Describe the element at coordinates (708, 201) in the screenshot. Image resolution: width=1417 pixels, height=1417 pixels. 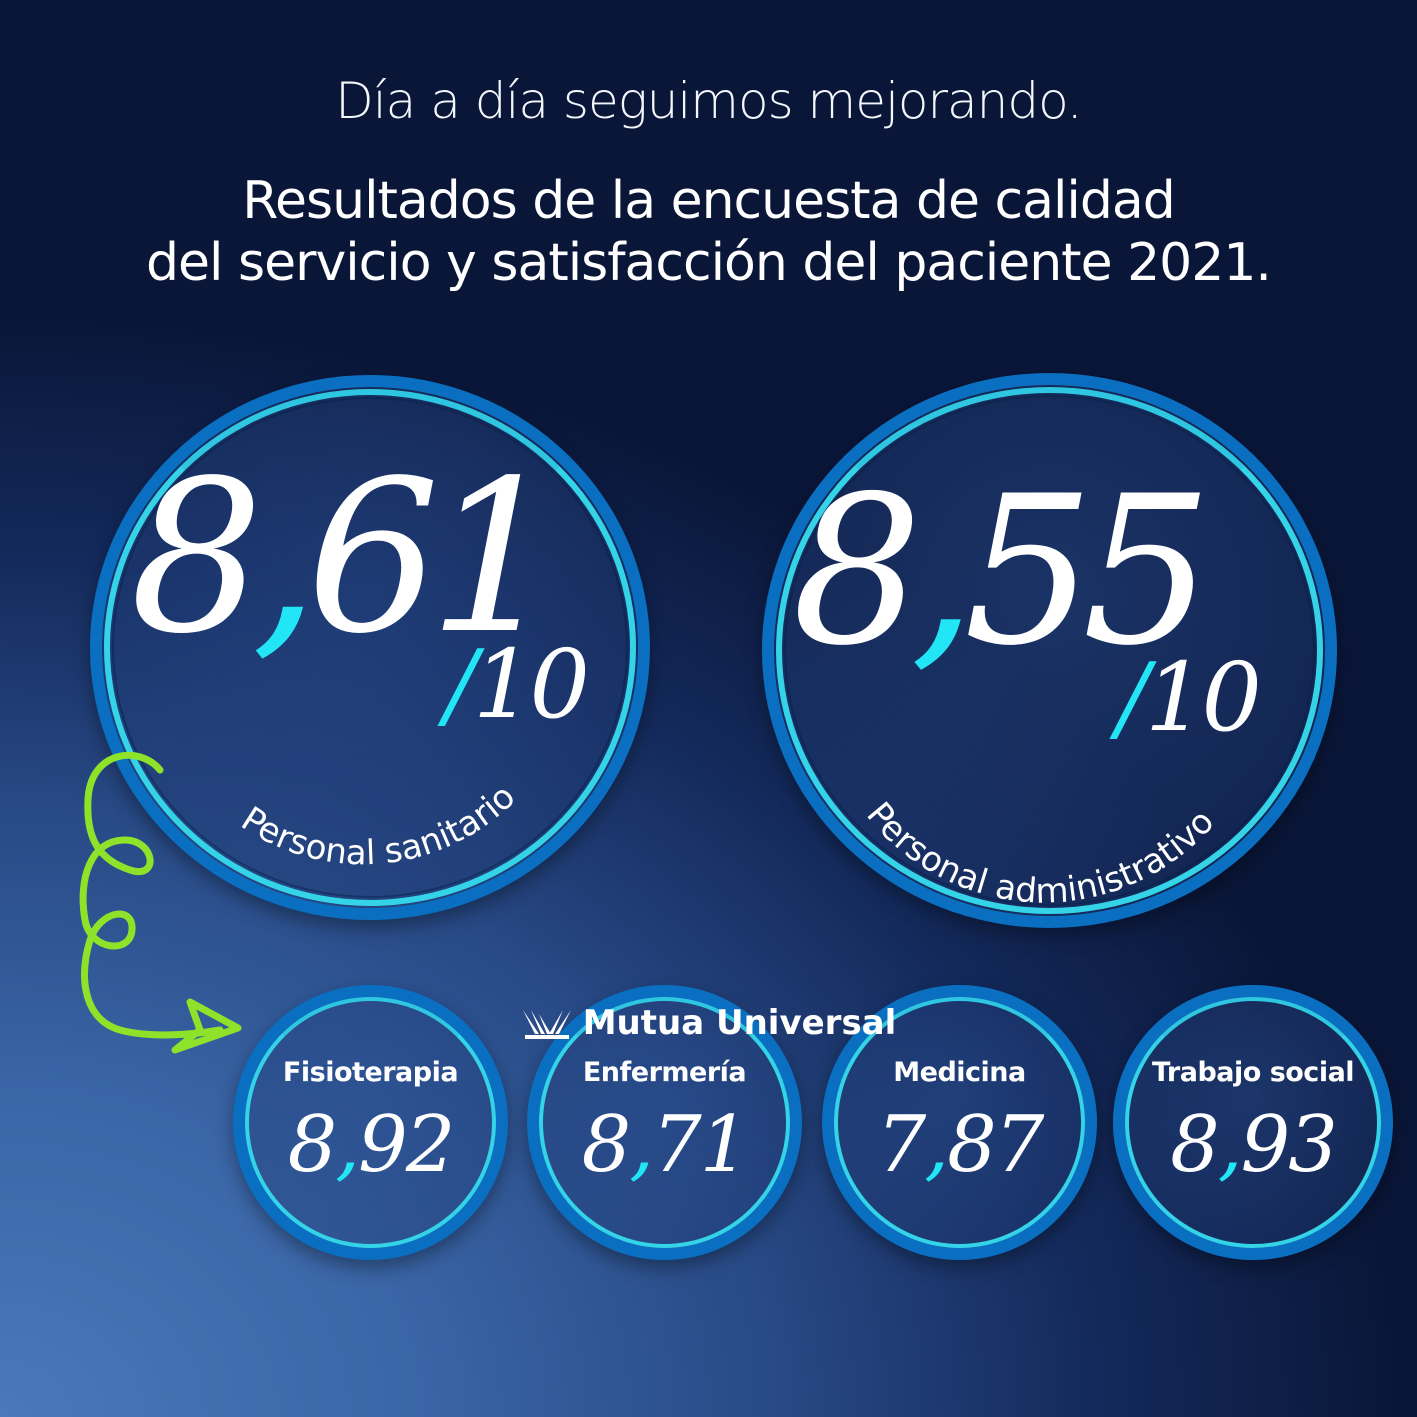
I see `title-line-1: Resultados de la encuesta de calidad` at that location.